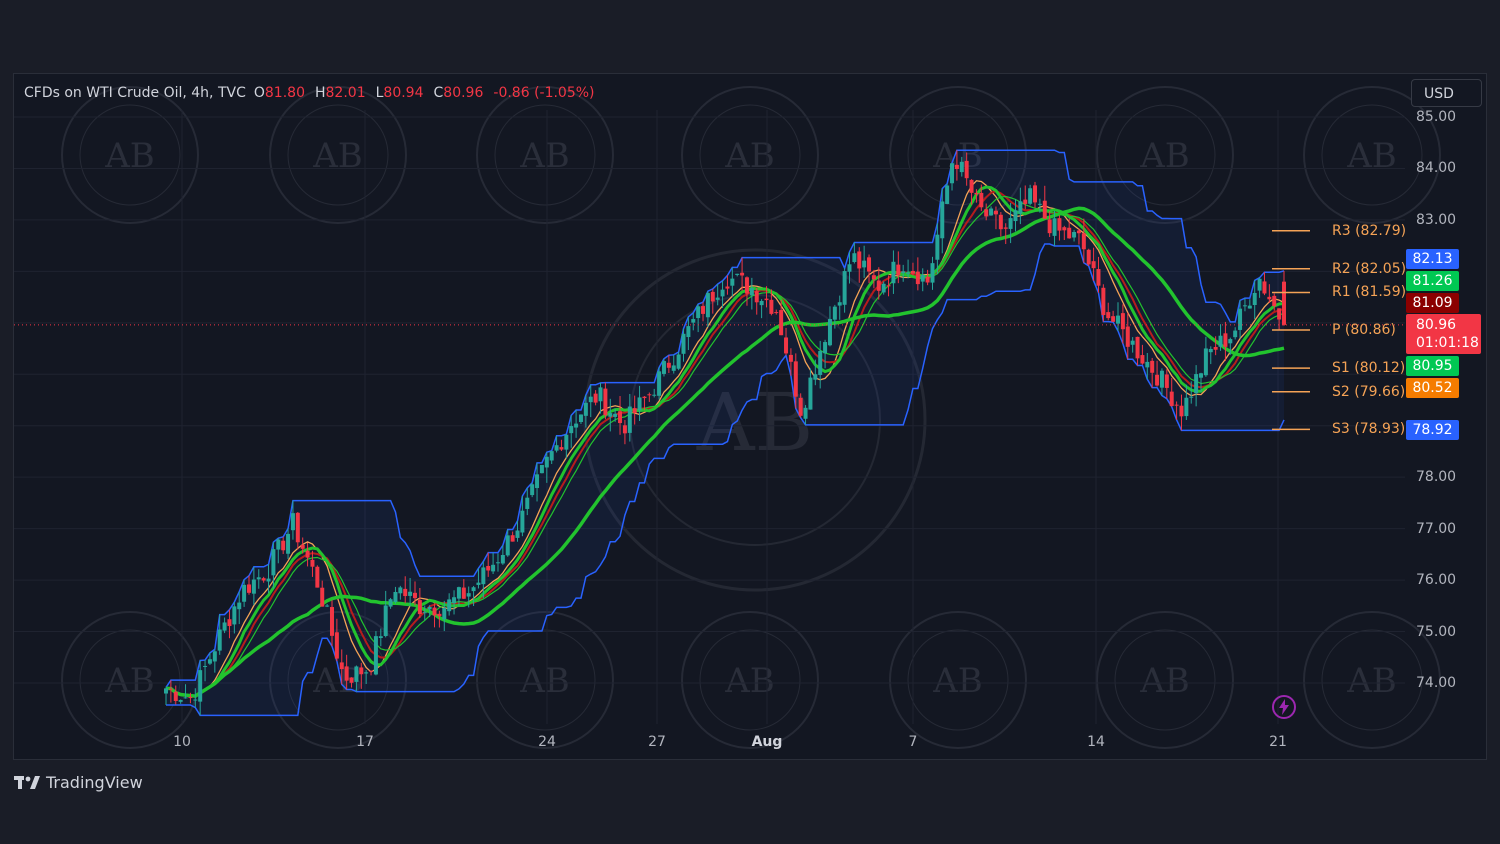 This screenshot has height=844, width=1500. Describe the element at coordinates (1436, 168) in the screenshot. I see `y-tick-label: 84.00` at that location.